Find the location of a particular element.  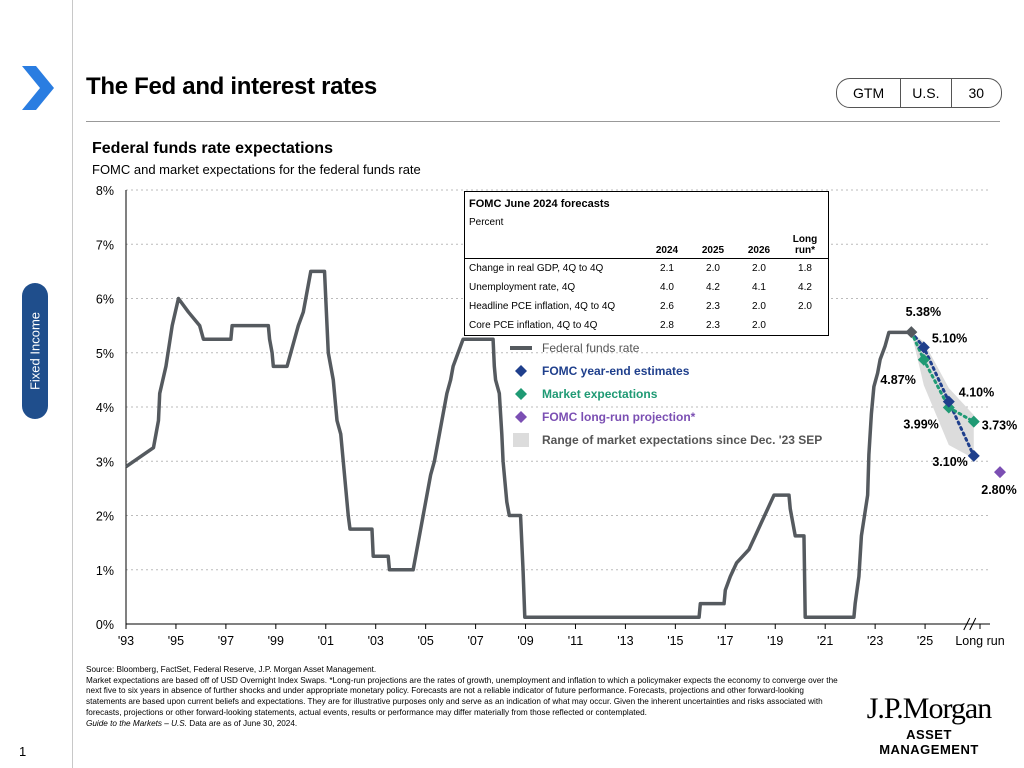

data-label: 4.87% is located at coordinates (897, 380).